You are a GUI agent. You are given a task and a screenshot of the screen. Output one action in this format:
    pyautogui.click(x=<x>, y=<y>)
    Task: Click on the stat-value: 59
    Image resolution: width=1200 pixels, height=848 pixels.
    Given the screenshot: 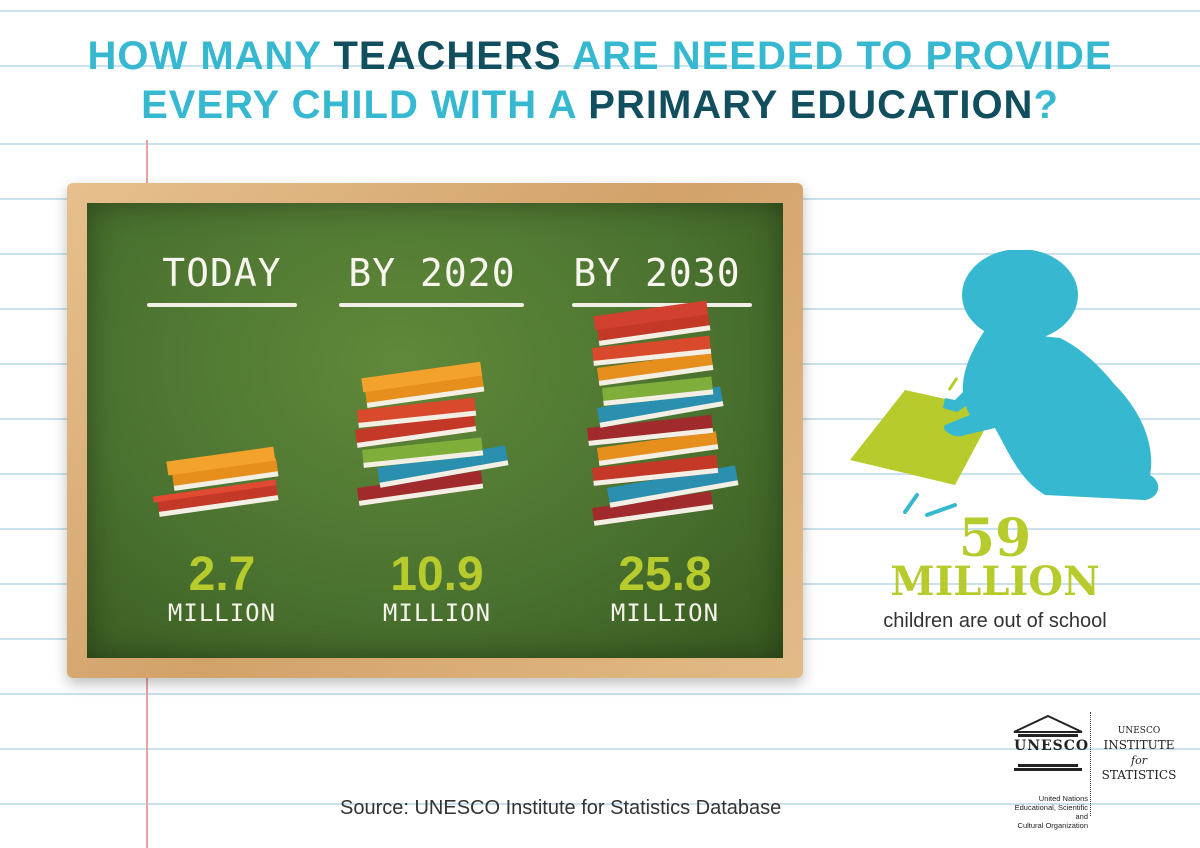 What is the action you would take?
    pyautogui.click(x=995, y=538)
    